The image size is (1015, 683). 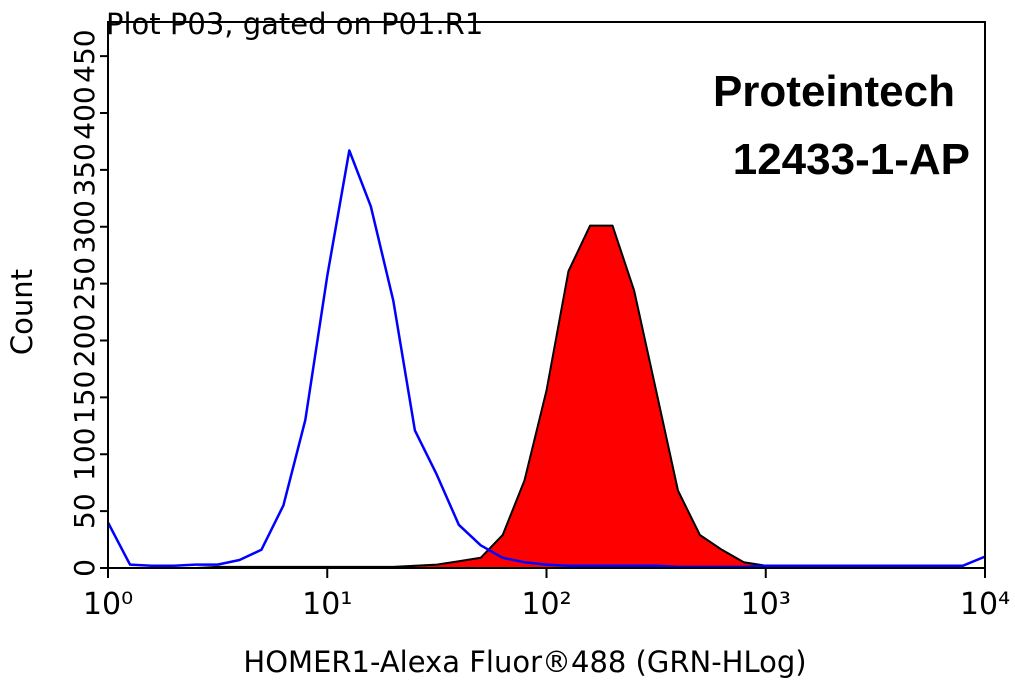 What do you see at coordinates (84, 511) in the screenshot?
I see `y-tick-label: 50` at bounding box center [84, 511].